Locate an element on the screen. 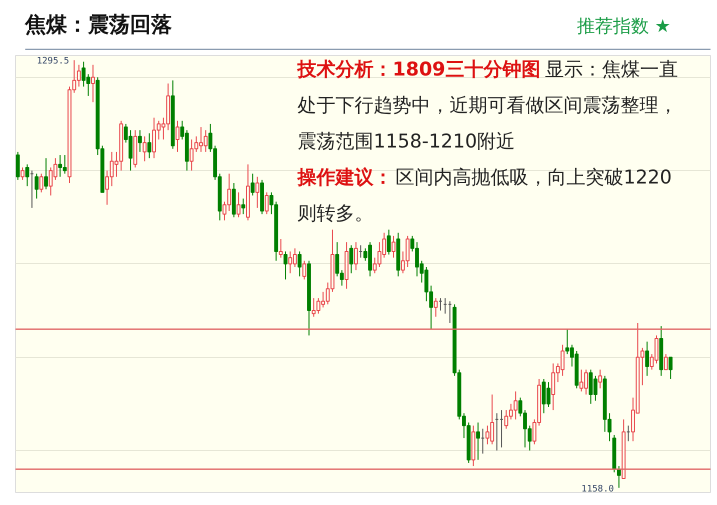 This screenshot has width=717, height=505. chart-title: 焦煤：震荡回落 is located at coordinates (98, 24).